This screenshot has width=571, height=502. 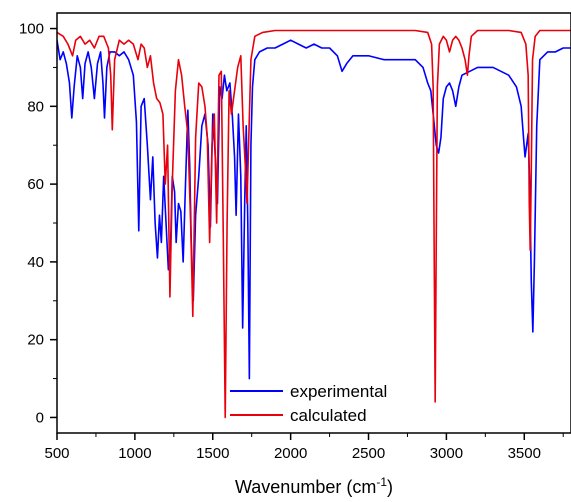 What do you see at coordinates (134, 453) in the screenshot?
I see `x-tick-label-1000: 1000` at bounding box center [134, 453].